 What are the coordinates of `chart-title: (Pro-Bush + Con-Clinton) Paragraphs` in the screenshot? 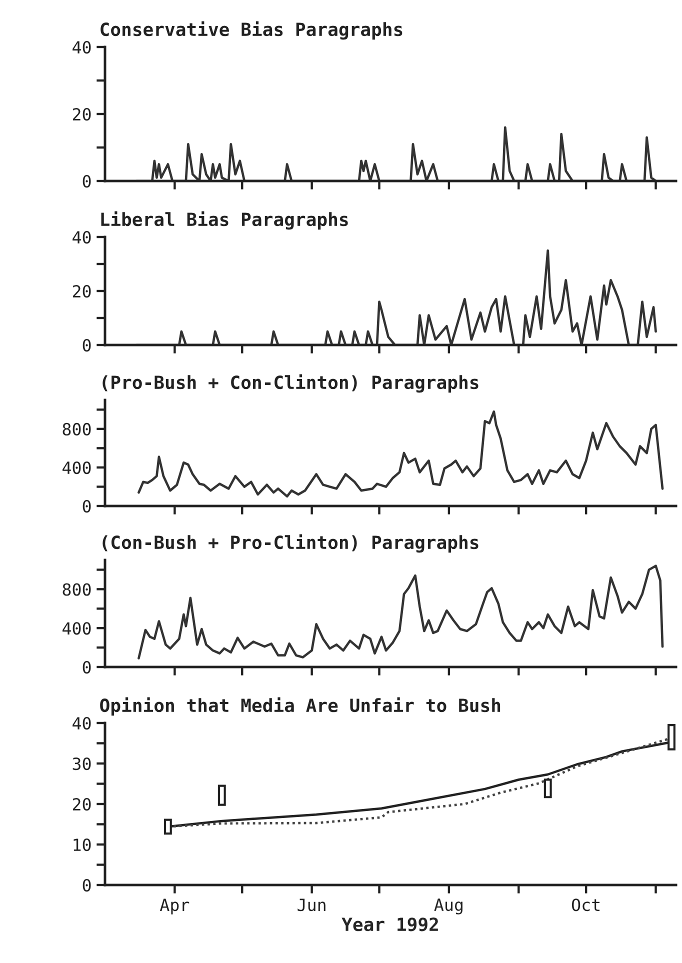 It's located at (290, 383).